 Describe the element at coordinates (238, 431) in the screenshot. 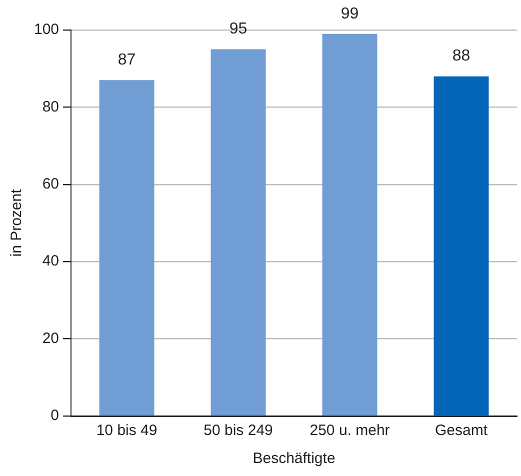

I see `x-tick-label: 50 bis 249` at that location.